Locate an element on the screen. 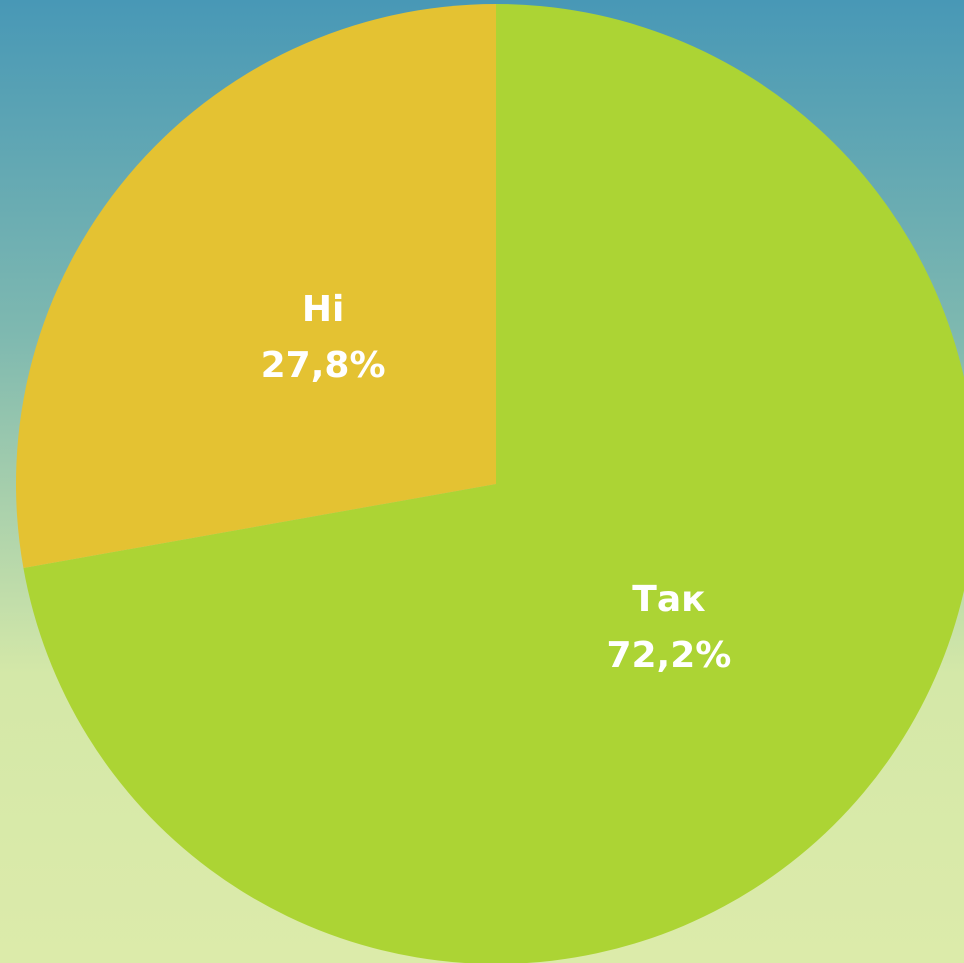  slice-value-label: 27,8% is located at coordinates (323, 365).